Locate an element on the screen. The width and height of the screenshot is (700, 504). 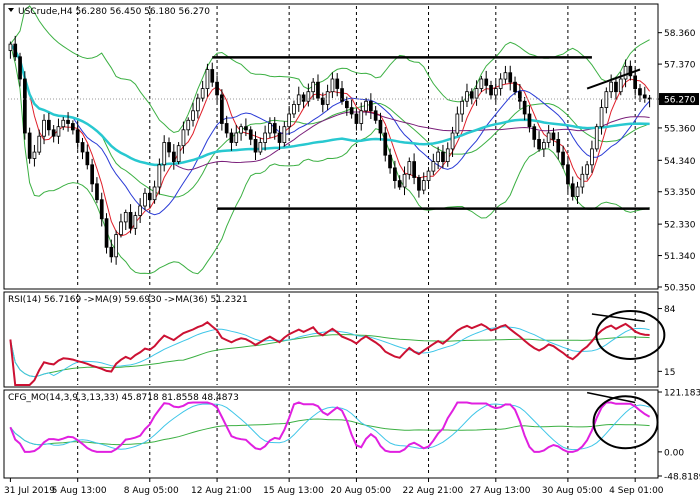
trendline is located at coordinates (613, 79).